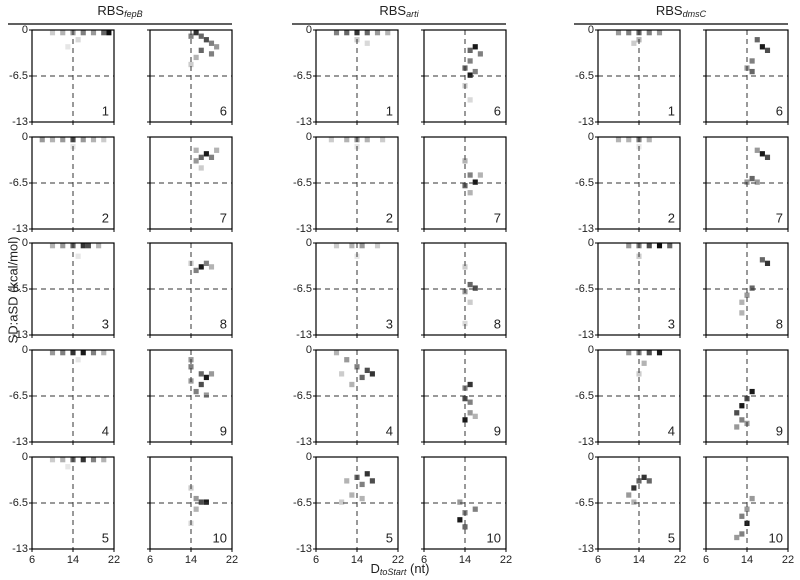 Image resolution: width=800 pixels, height=580 pixels. Describe the element at coordinates (399, 569) in the screenshot. I see `x-axis-label: DtoStart (nt)` at that location.